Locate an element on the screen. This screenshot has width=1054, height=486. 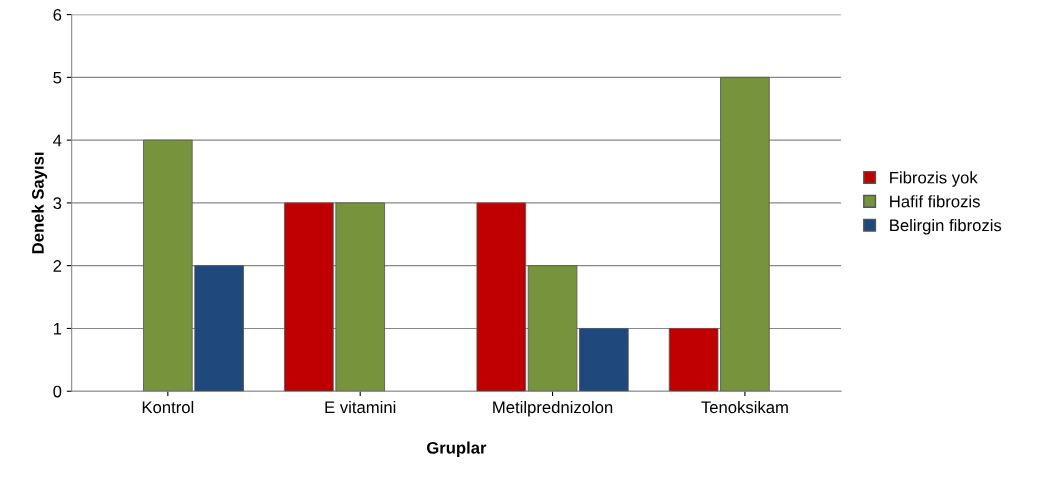
x-axis-title: Gruplar is located at coordinates (456, 449).